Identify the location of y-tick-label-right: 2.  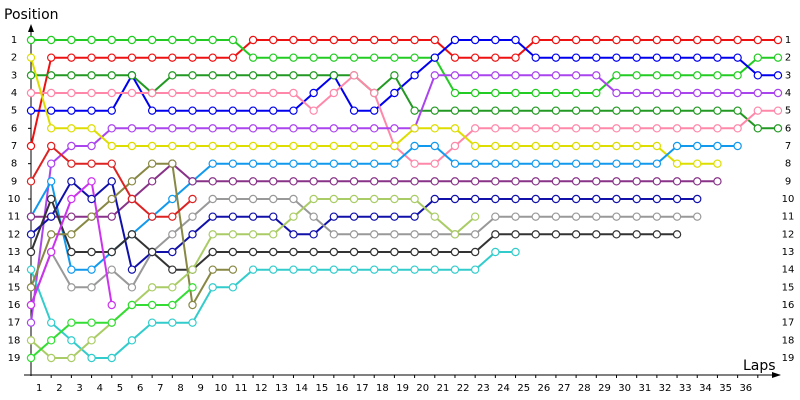
(788, 58).